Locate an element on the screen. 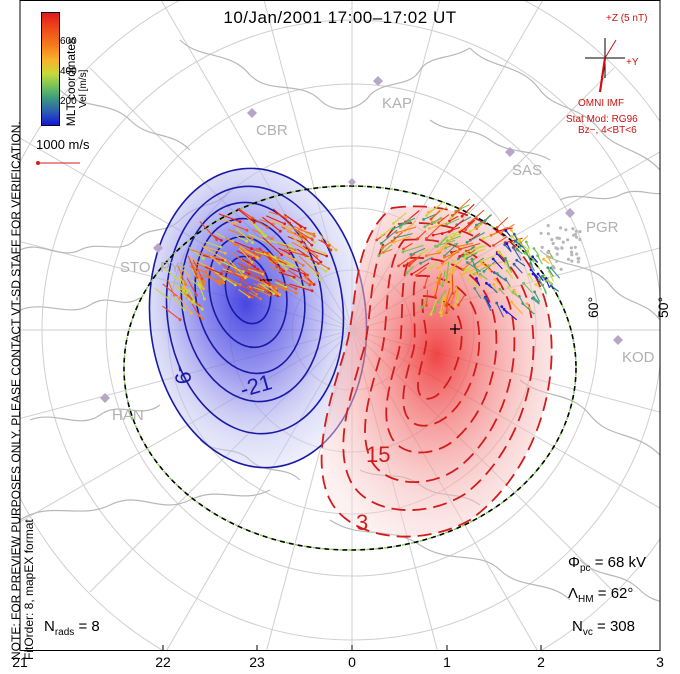 The image size is (680, 674). stat-lambda-hm: ΛHM = 62° is located at coordinates (601, 595).